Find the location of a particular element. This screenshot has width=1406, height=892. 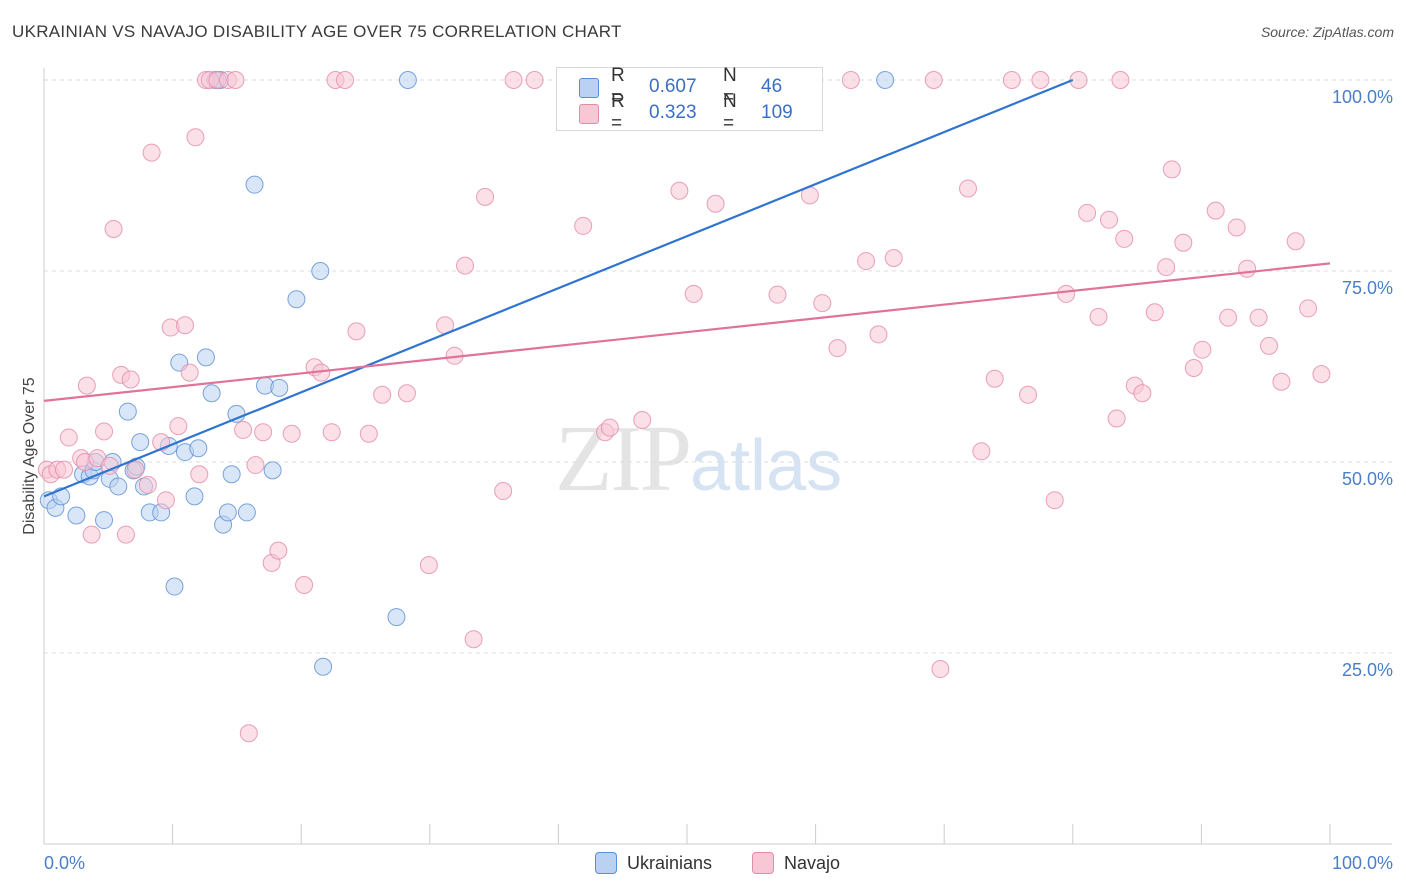

x-tick-label: 100.0% is located at coordinates (1362, 863).